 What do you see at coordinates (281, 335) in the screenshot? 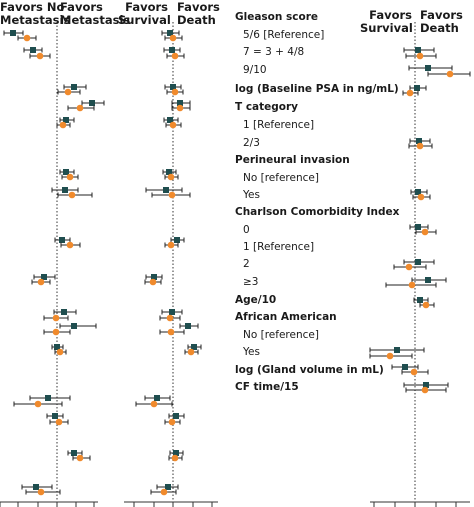
I see `row-label-aa-no: No [reference]` at bounding box center [281, 335].